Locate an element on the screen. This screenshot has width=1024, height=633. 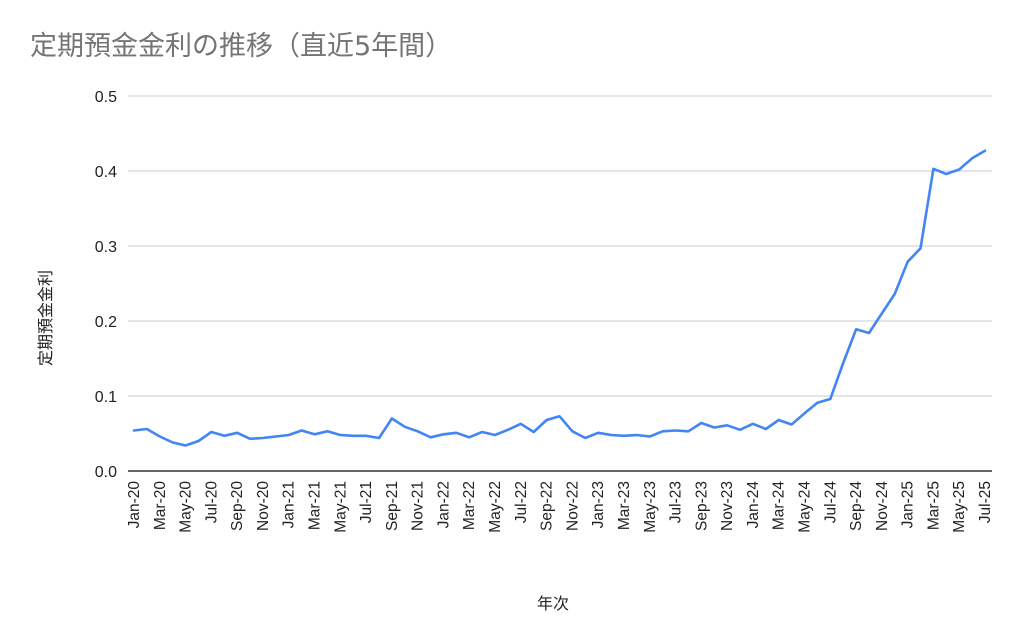
x-tick-label: Mar-20 is located at coordinates (160, 505).